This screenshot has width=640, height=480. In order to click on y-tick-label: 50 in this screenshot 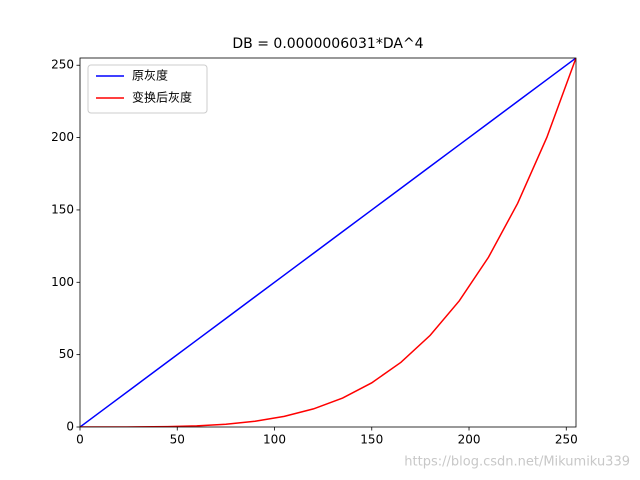, I will do `click(66, 354)`.